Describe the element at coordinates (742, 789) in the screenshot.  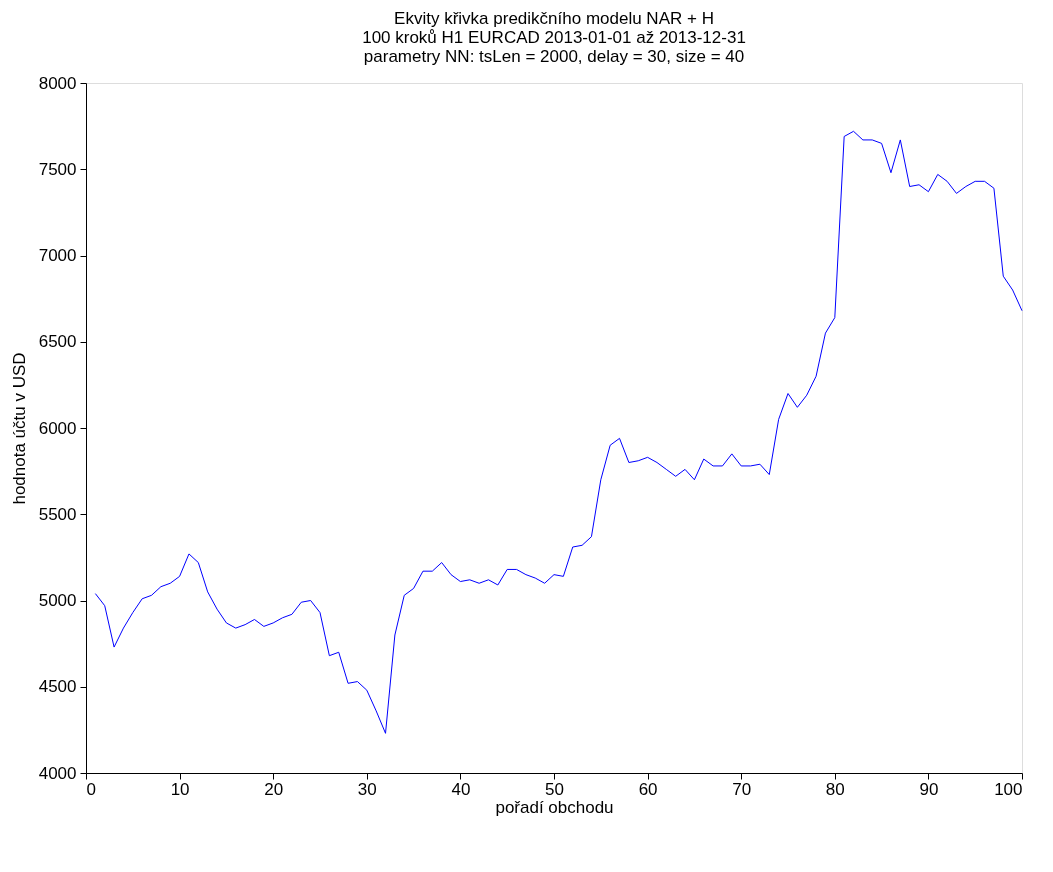
I see `x-tick-label: 70` at that location.